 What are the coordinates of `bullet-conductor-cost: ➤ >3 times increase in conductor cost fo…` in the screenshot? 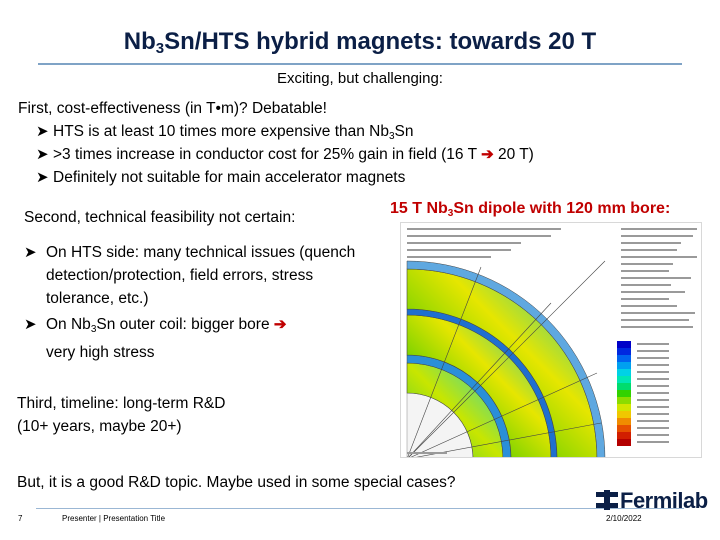 It's located at (285, 154).